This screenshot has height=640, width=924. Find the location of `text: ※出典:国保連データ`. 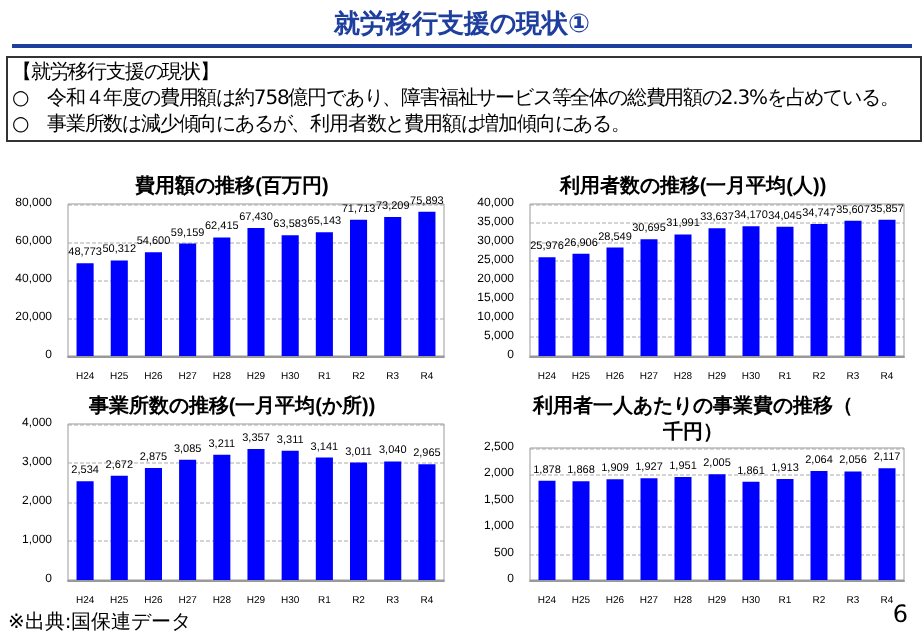

text: ※出典:国保連データ is located at coordinates (100, 622).